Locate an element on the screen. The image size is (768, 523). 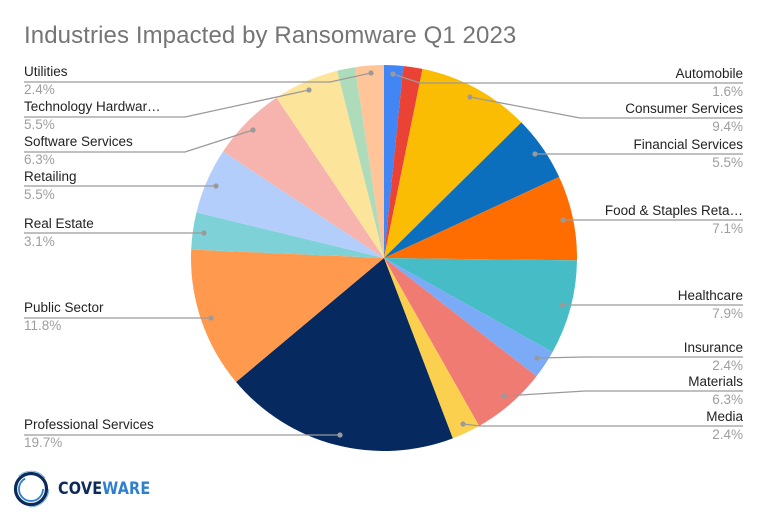
pie-slice-insurance is located at coordinates (468, 317).